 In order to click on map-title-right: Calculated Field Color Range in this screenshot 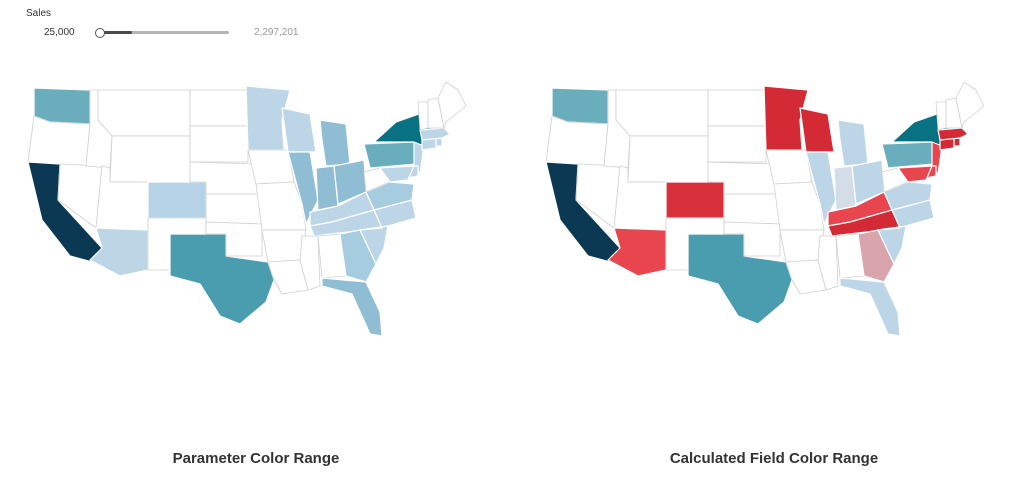, I will do `click(774, 458)`.